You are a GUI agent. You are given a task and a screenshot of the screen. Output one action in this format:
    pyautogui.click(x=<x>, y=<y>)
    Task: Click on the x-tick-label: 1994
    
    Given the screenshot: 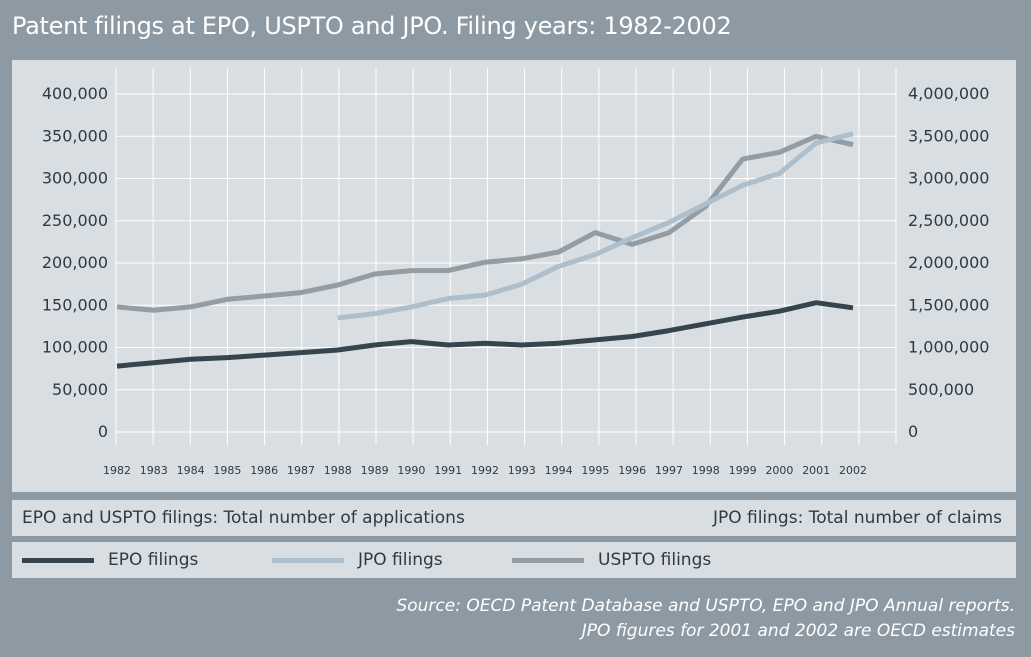 What is the action you would take?
    pyautogui.click(x=559, y=470)
    